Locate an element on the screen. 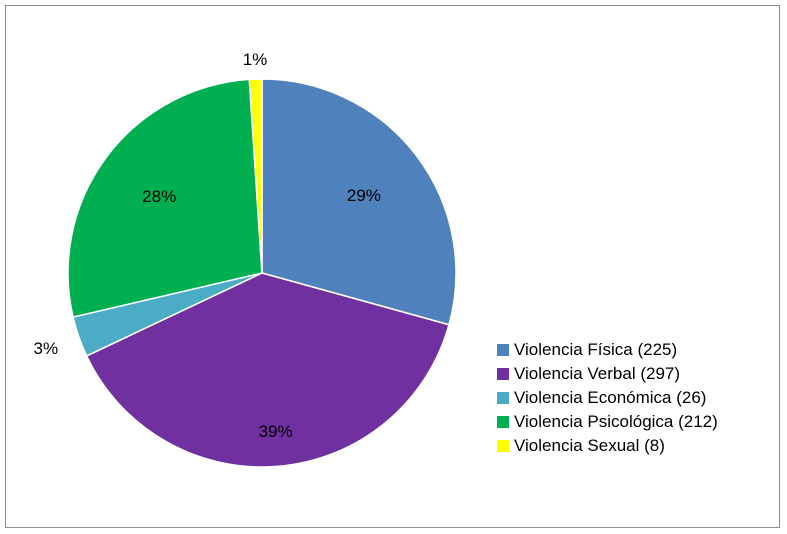 The image size is (787, 534). legend-item-violencia-verbal: Violencia Verbal (297) is located at coordinates (607, 374).